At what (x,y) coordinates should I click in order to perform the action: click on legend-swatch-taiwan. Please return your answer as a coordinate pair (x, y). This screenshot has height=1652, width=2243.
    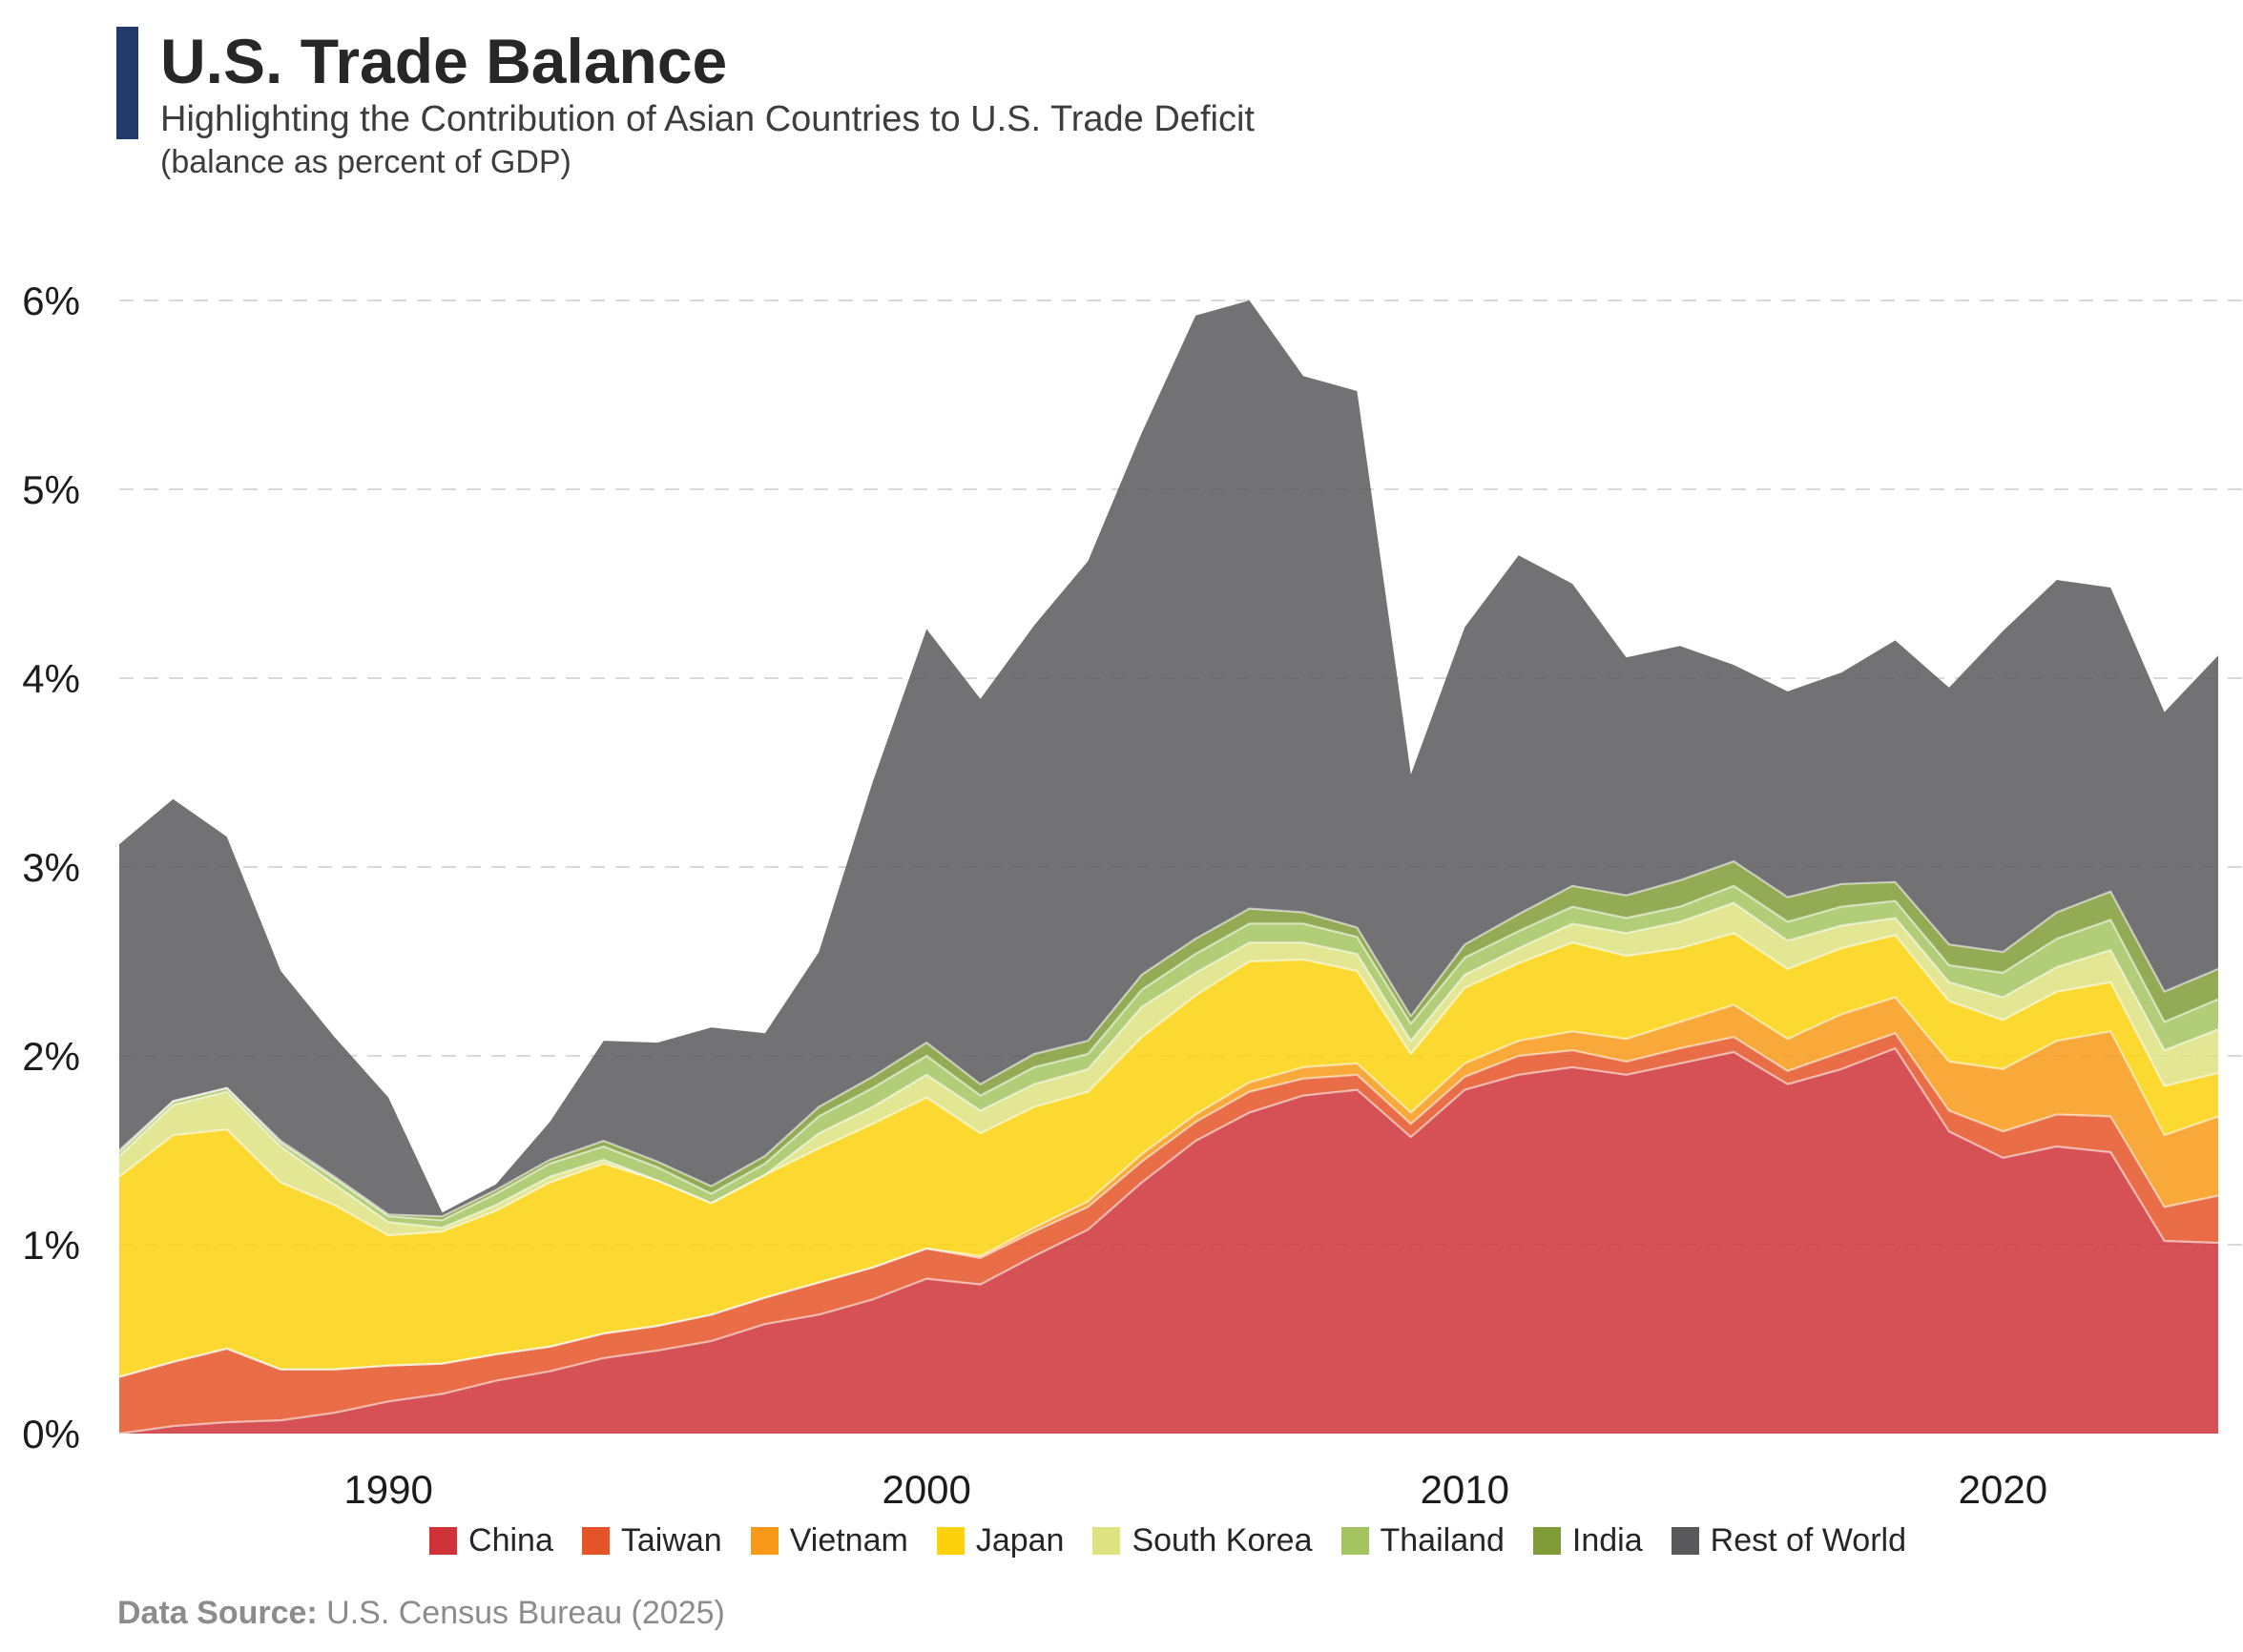
    Looking at the image, I should click on (595, 1541).